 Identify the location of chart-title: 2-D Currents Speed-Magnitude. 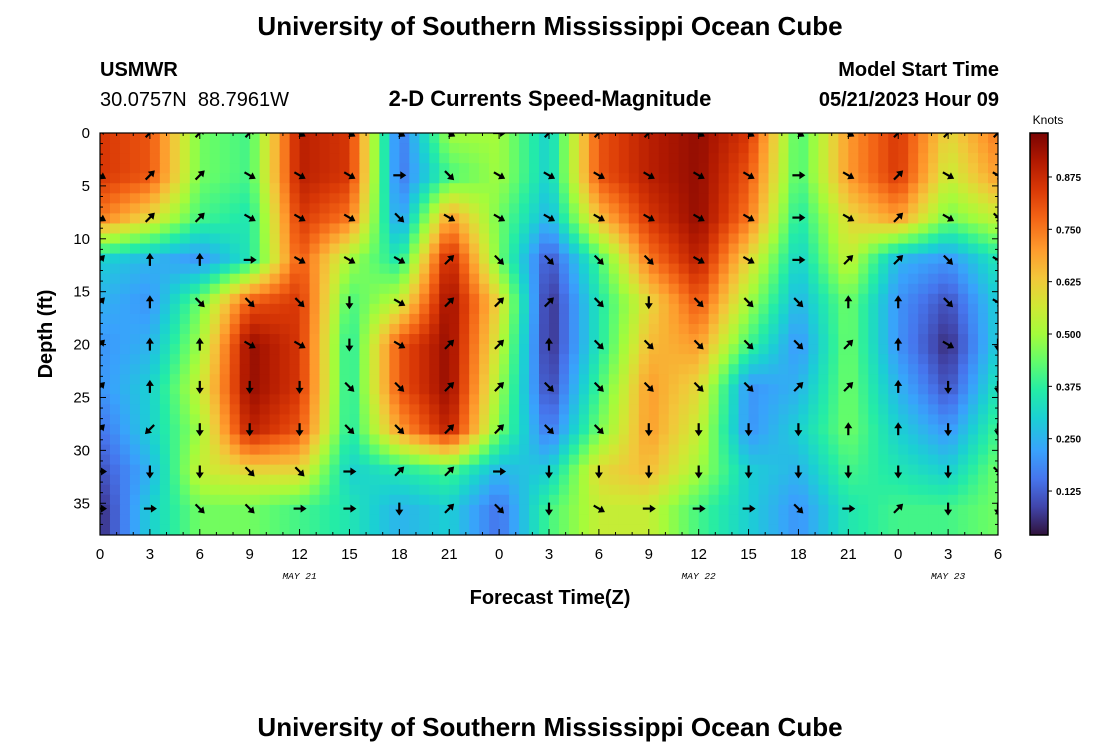
(550, 98).